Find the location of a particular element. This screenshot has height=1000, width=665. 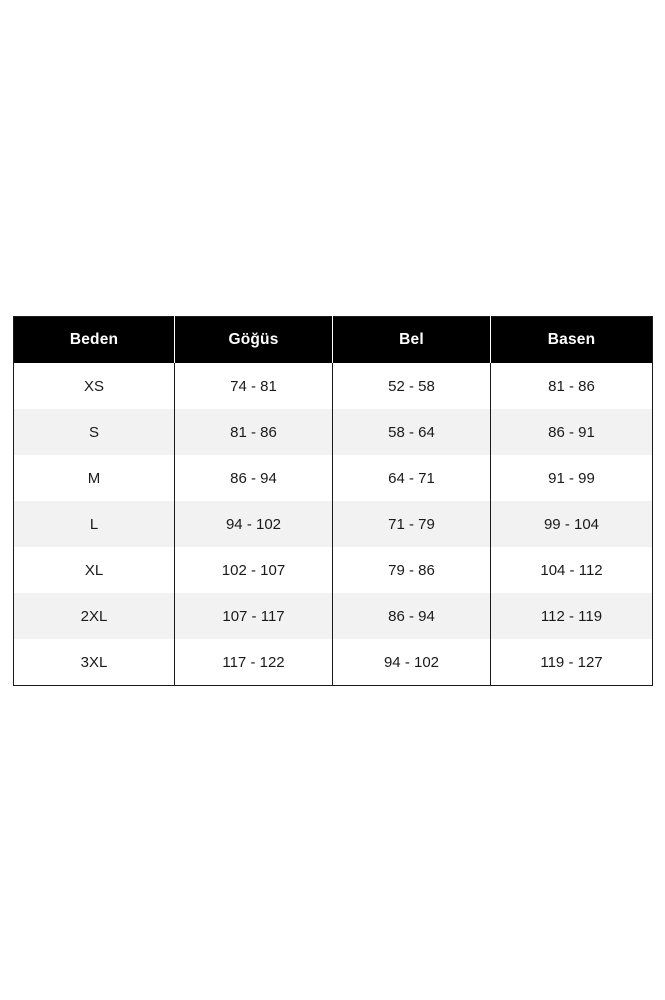

cell-basen: 112 - 119 is located at coordinates (571, 616).